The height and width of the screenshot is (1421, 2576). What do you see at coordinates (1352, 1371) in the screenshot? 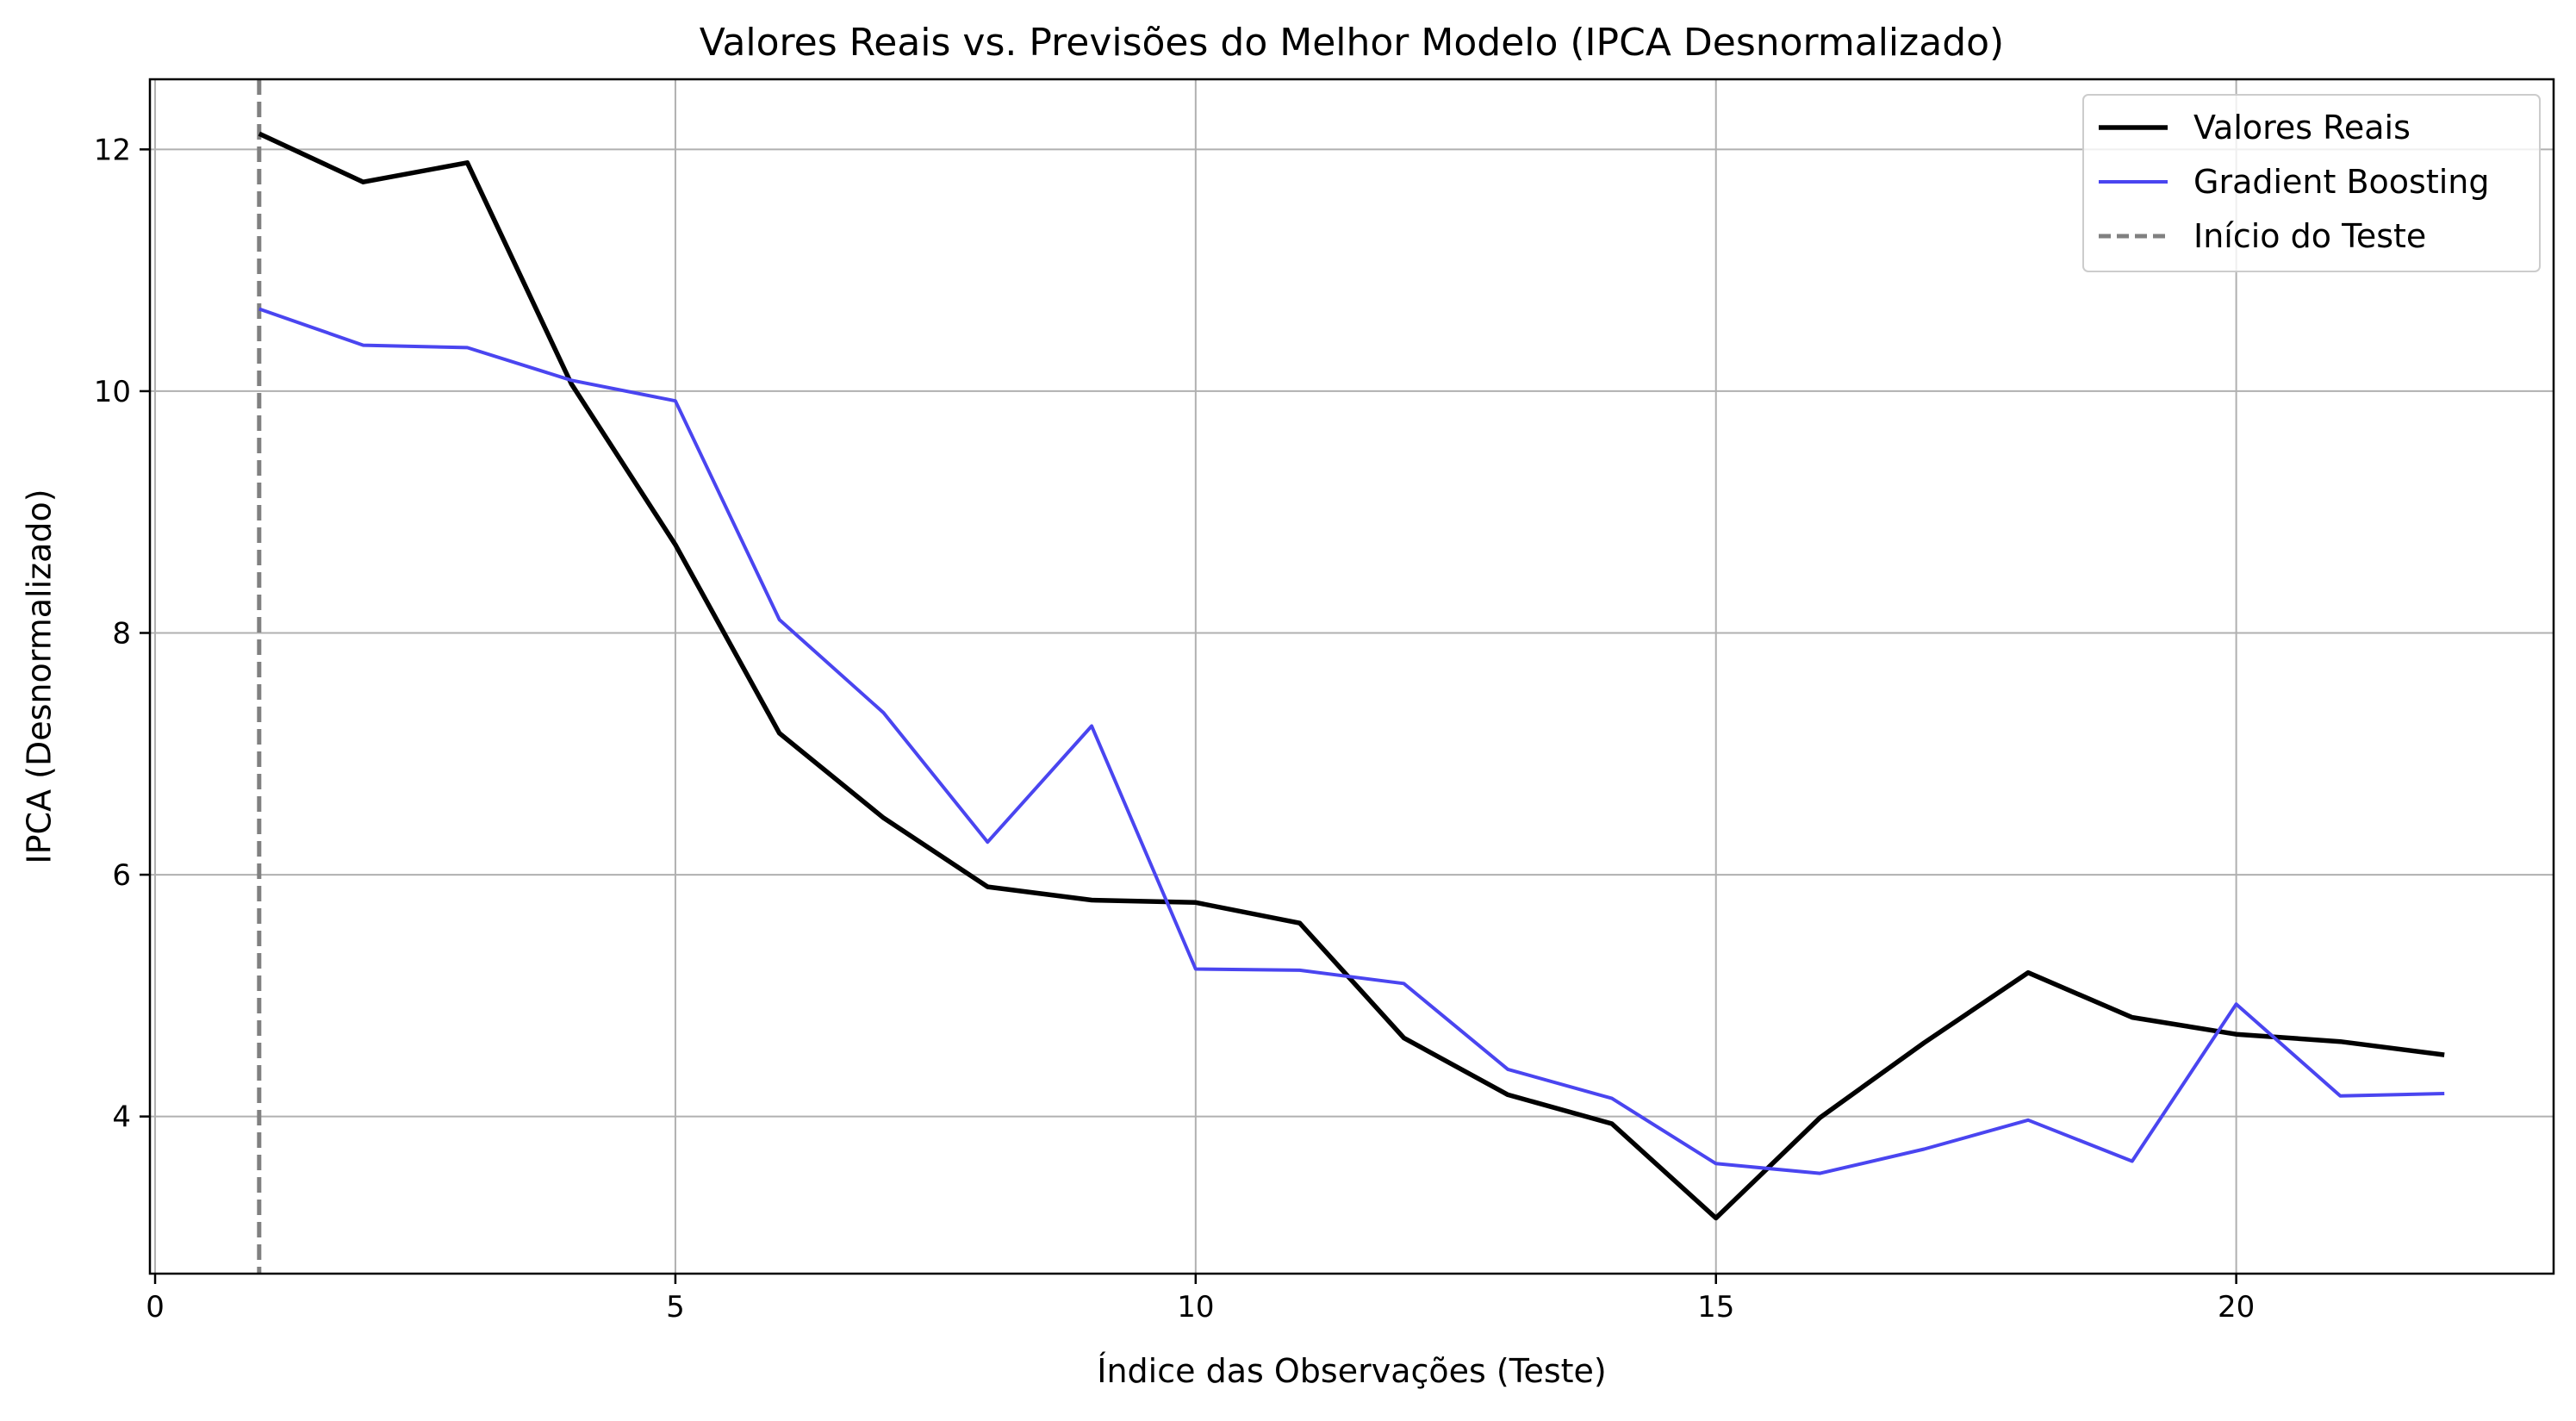
I see `x-axis-label: Índice das Observações (Teste)` at bounding box center [1352, 1371].